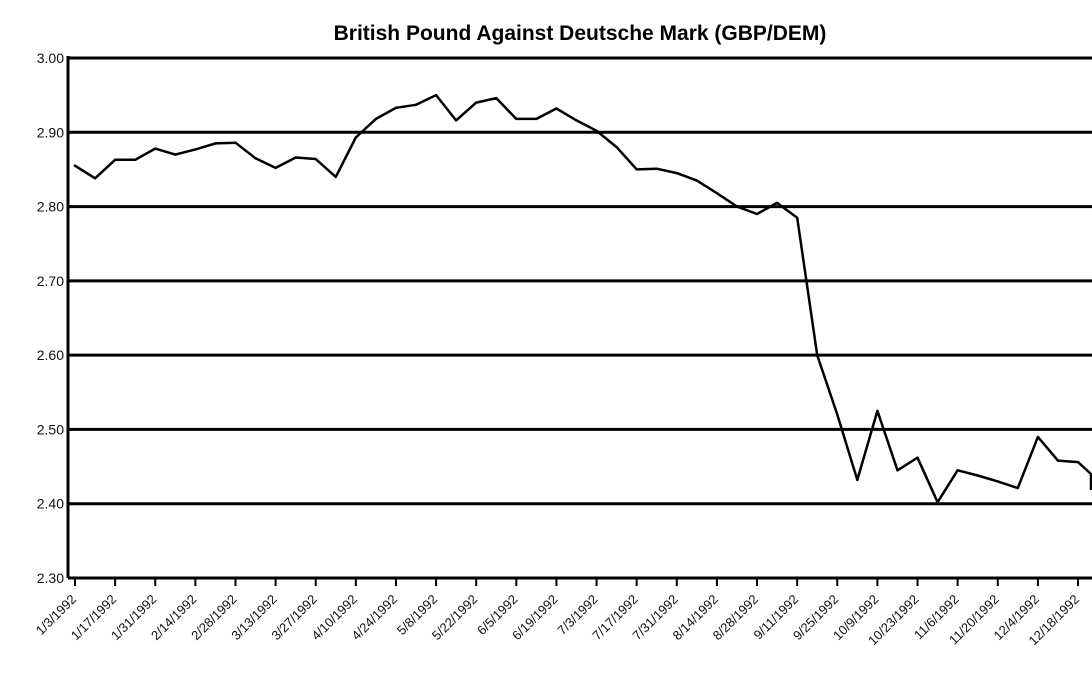  What do you see at coordinates (50, 355) in the screenshot?
I see `y-tick-label: 2.60` at bounding box center [50, 355].